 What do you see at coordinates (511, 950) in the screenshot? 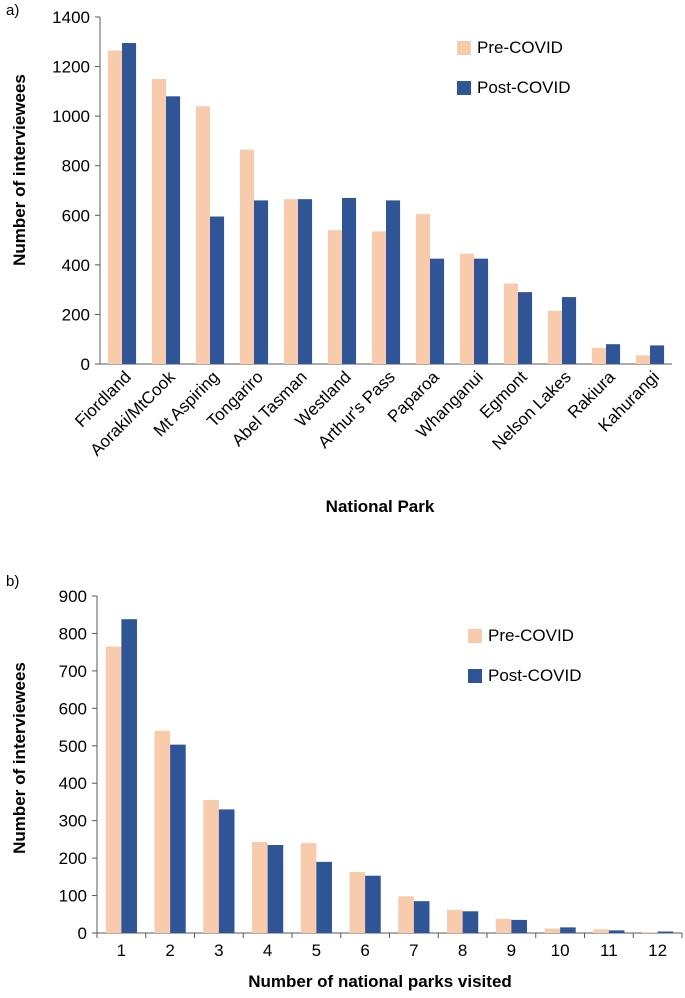
I see `x-tick-label: 9` at bounding box center [511, 950].